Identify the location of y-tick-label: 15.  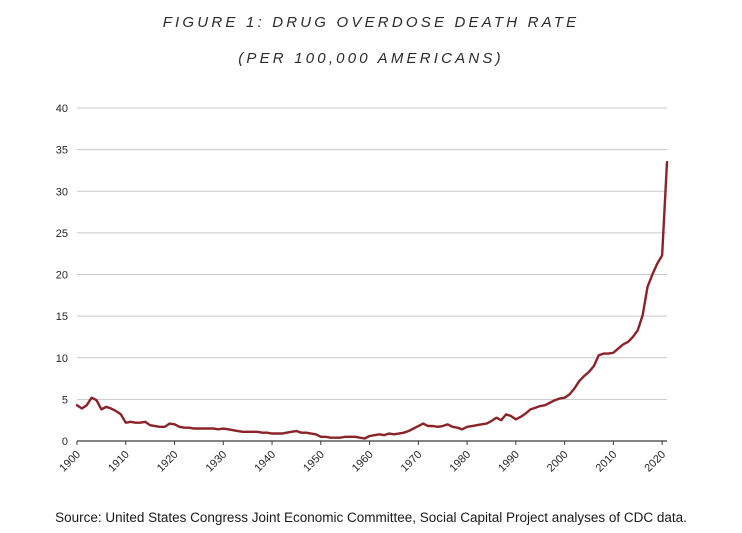
(62, 317).